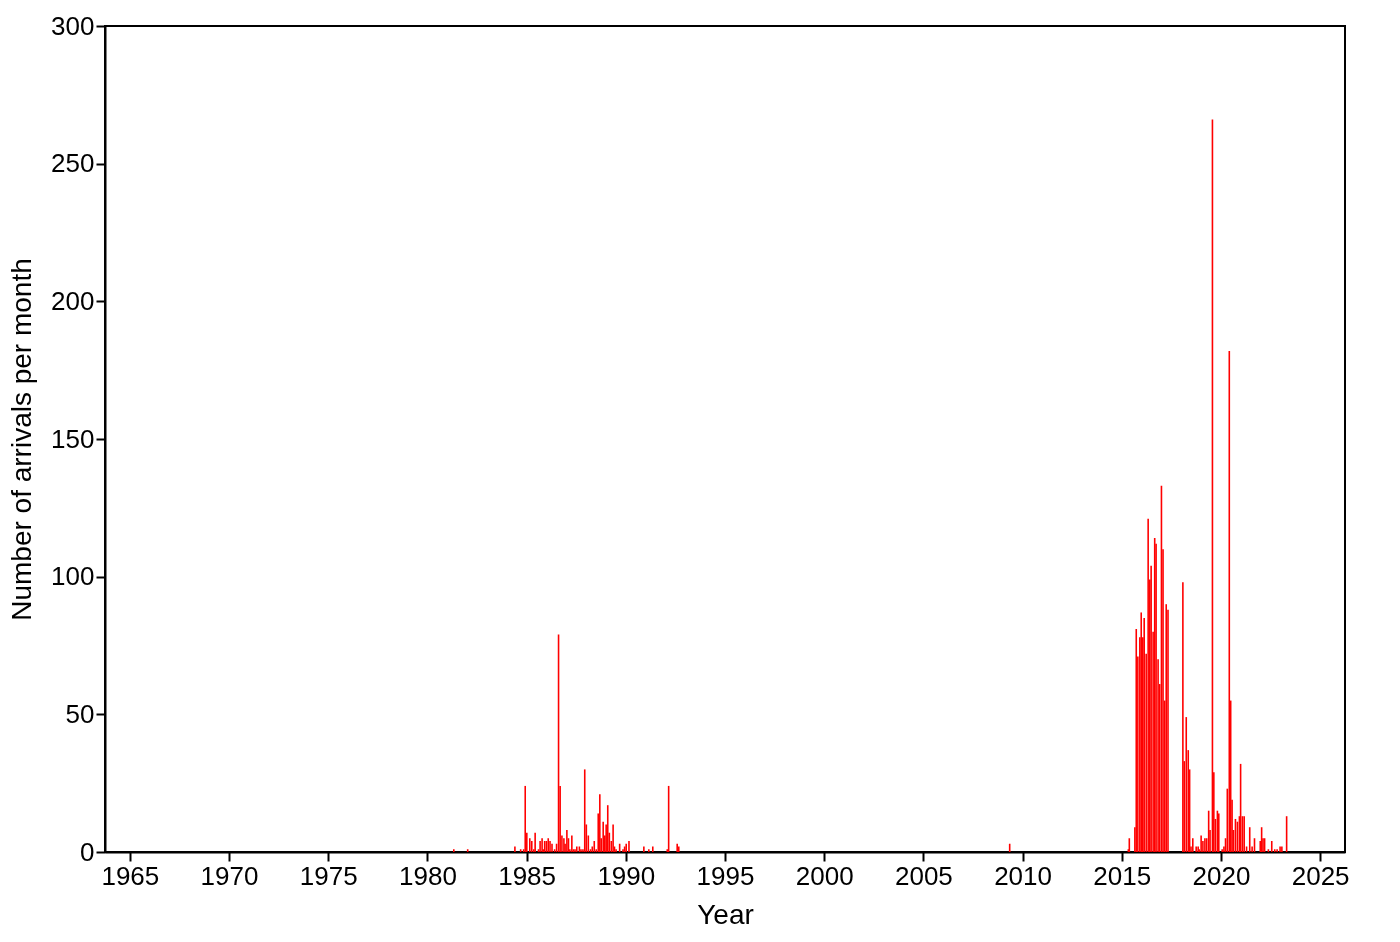 This screenshot has height=942, width=1400. Describe the element at coordinates (626, 875) in the screenshot. I see `x-tick-label: 1990` at that location.